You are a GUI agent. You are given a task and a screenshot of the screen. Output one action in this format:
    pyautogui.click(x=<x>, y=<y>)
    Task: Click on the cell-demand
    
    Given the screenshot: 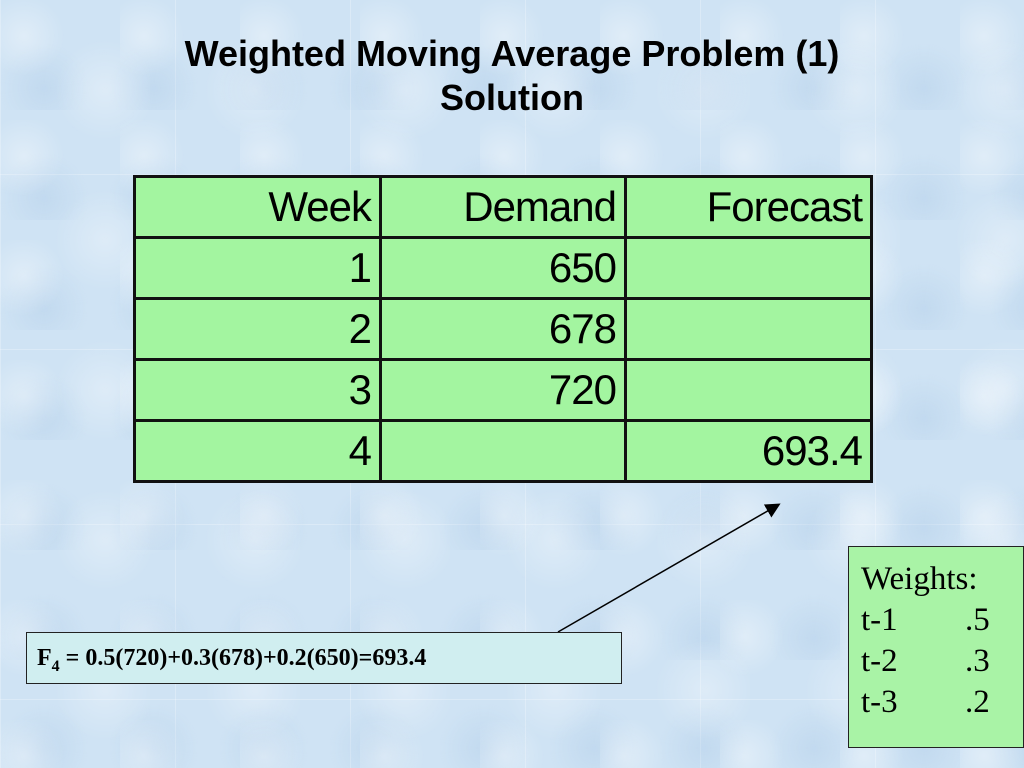 What is the action you would take?
    pyautogui.click(x=503, y=451)
    